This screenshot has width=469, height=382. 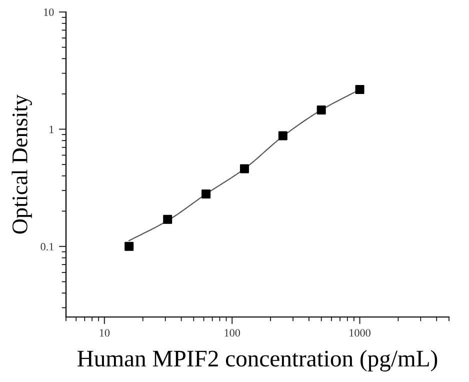 What do you see at coordinates (22, 164) in the screenshot?
I see `y-axis-title: Optical Density` at bounding box center [22, 164].